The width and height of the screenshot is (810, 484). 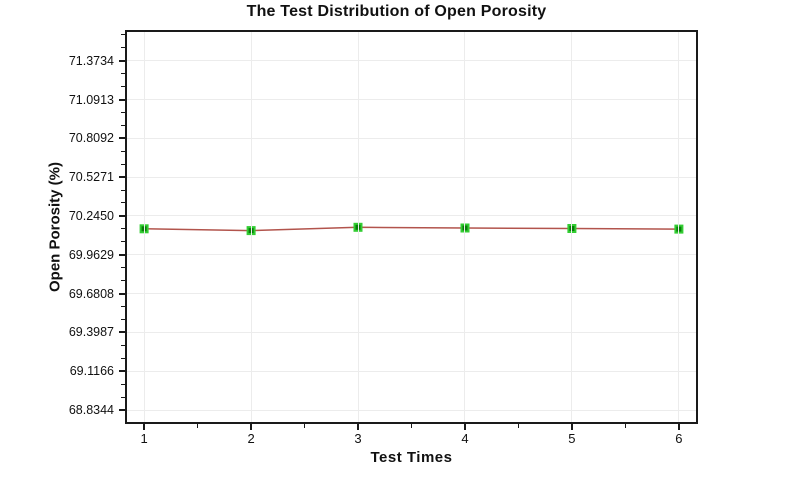 I want to click on x-axis-title: Test Times, so click(x=411, y=457).